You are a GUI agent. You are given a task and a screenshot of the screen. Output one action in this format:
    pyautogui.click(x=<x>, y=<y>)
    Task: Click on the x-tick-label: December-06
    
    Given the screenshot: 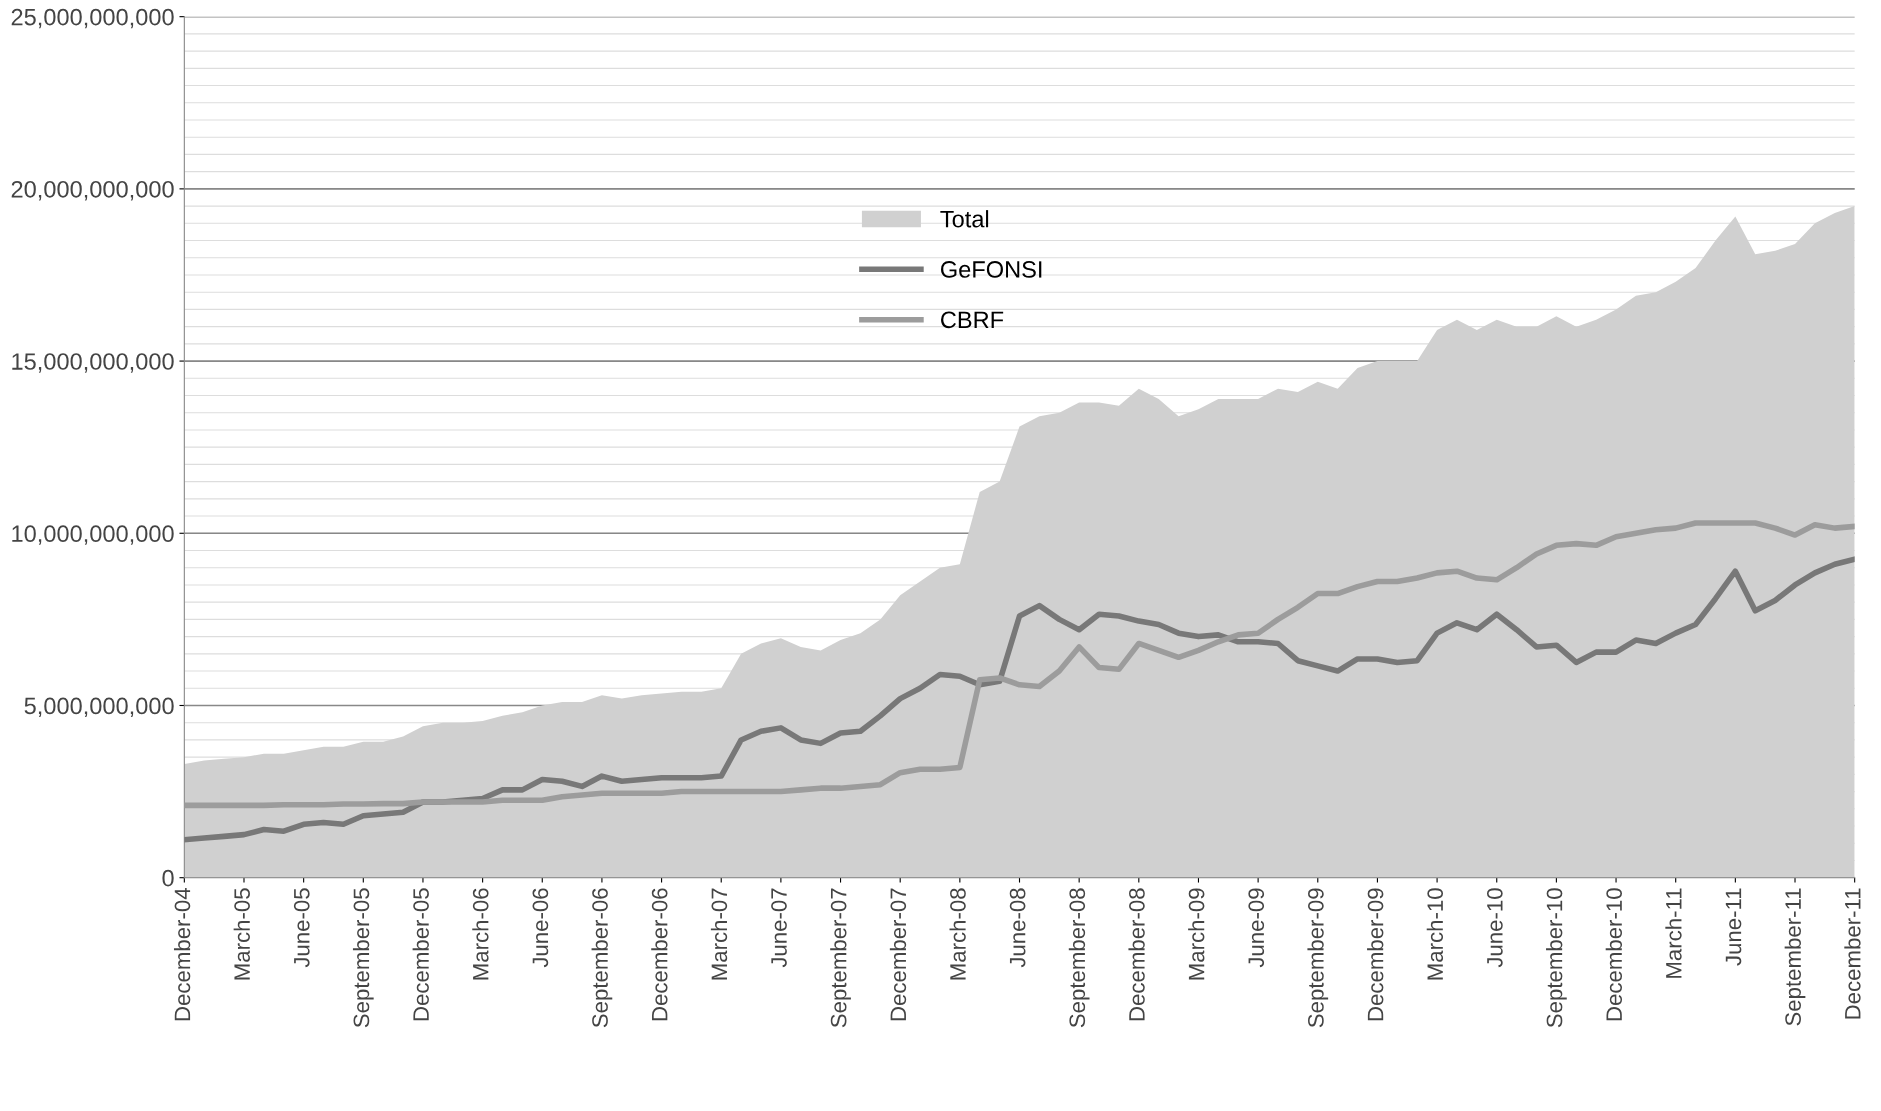 What is the action you would take?
    pyautogui.click(x=659, y=954)
    